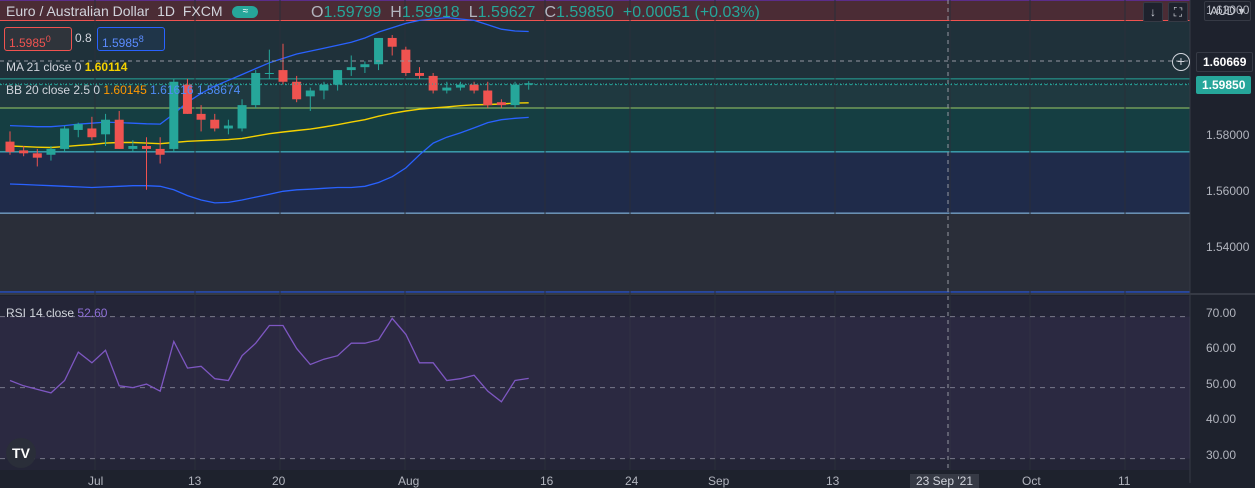  I want to click on bb-upper-value: 1.61616, so click(172, 90).